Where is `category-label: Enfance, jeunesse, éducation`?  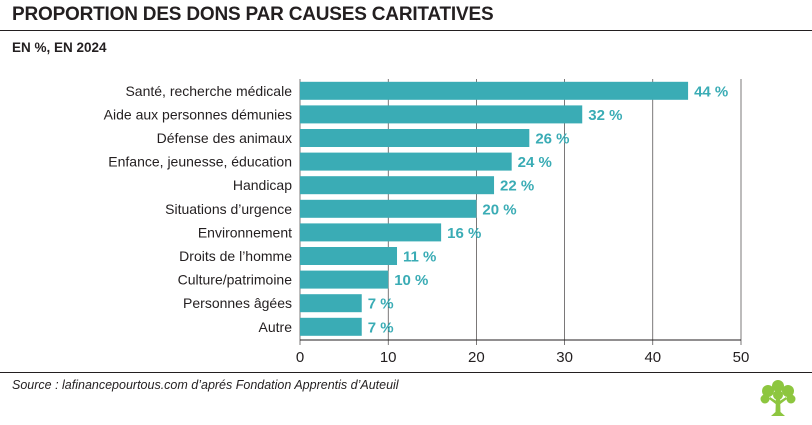 category-label: Enfance, jeunesse, éducation is located at coordinates (200, 162).